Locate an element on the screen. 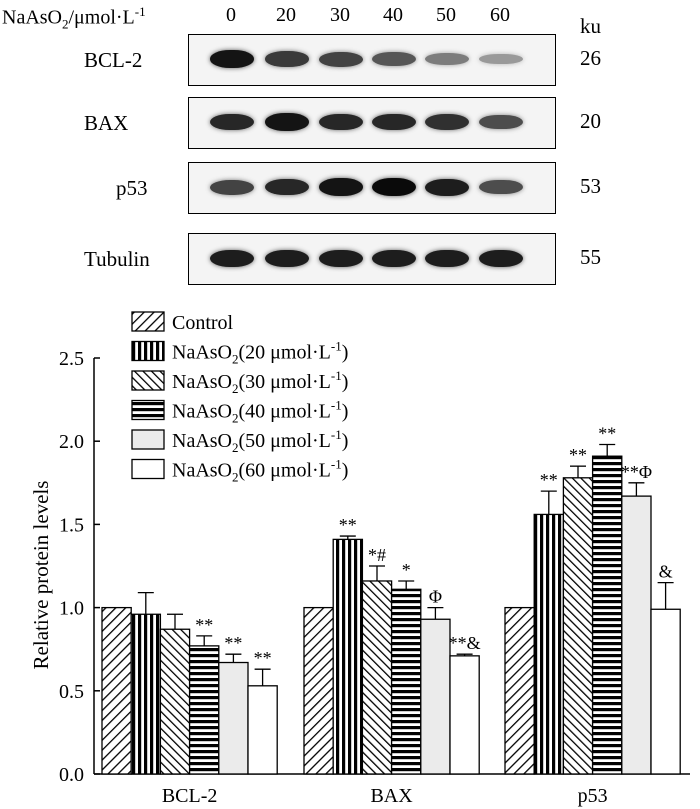 This screenshot has width=700, height=809. legend-unit: (50 μmol·L is located at coordinates (285, 441).